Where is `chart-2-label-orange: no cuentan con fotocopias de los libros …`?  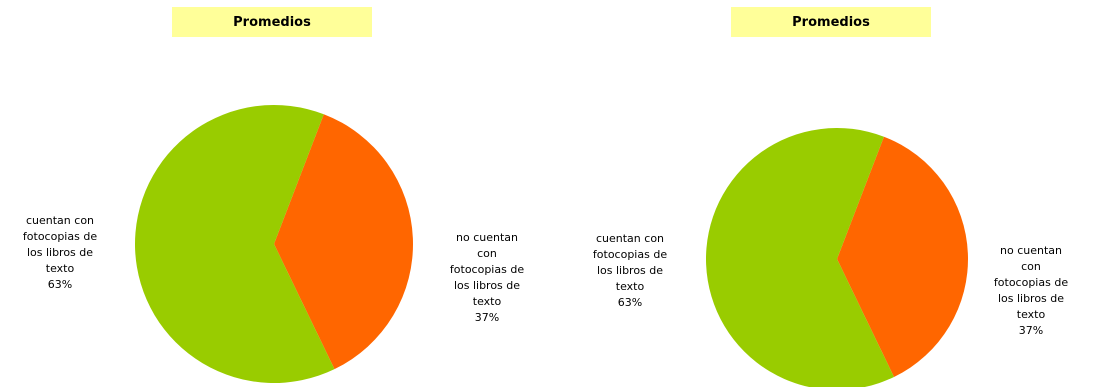 chart-2-label-orange: no cuentan con fotocopias de los libros … is located at coordinates (1031, 291).